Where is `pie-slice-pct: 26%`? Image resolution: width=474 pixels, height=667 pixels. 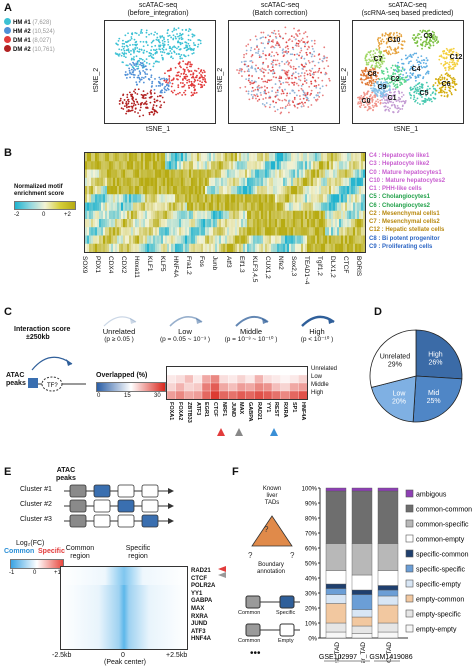
pie-slice-pct: 26% is located at coordinates (435, 363).